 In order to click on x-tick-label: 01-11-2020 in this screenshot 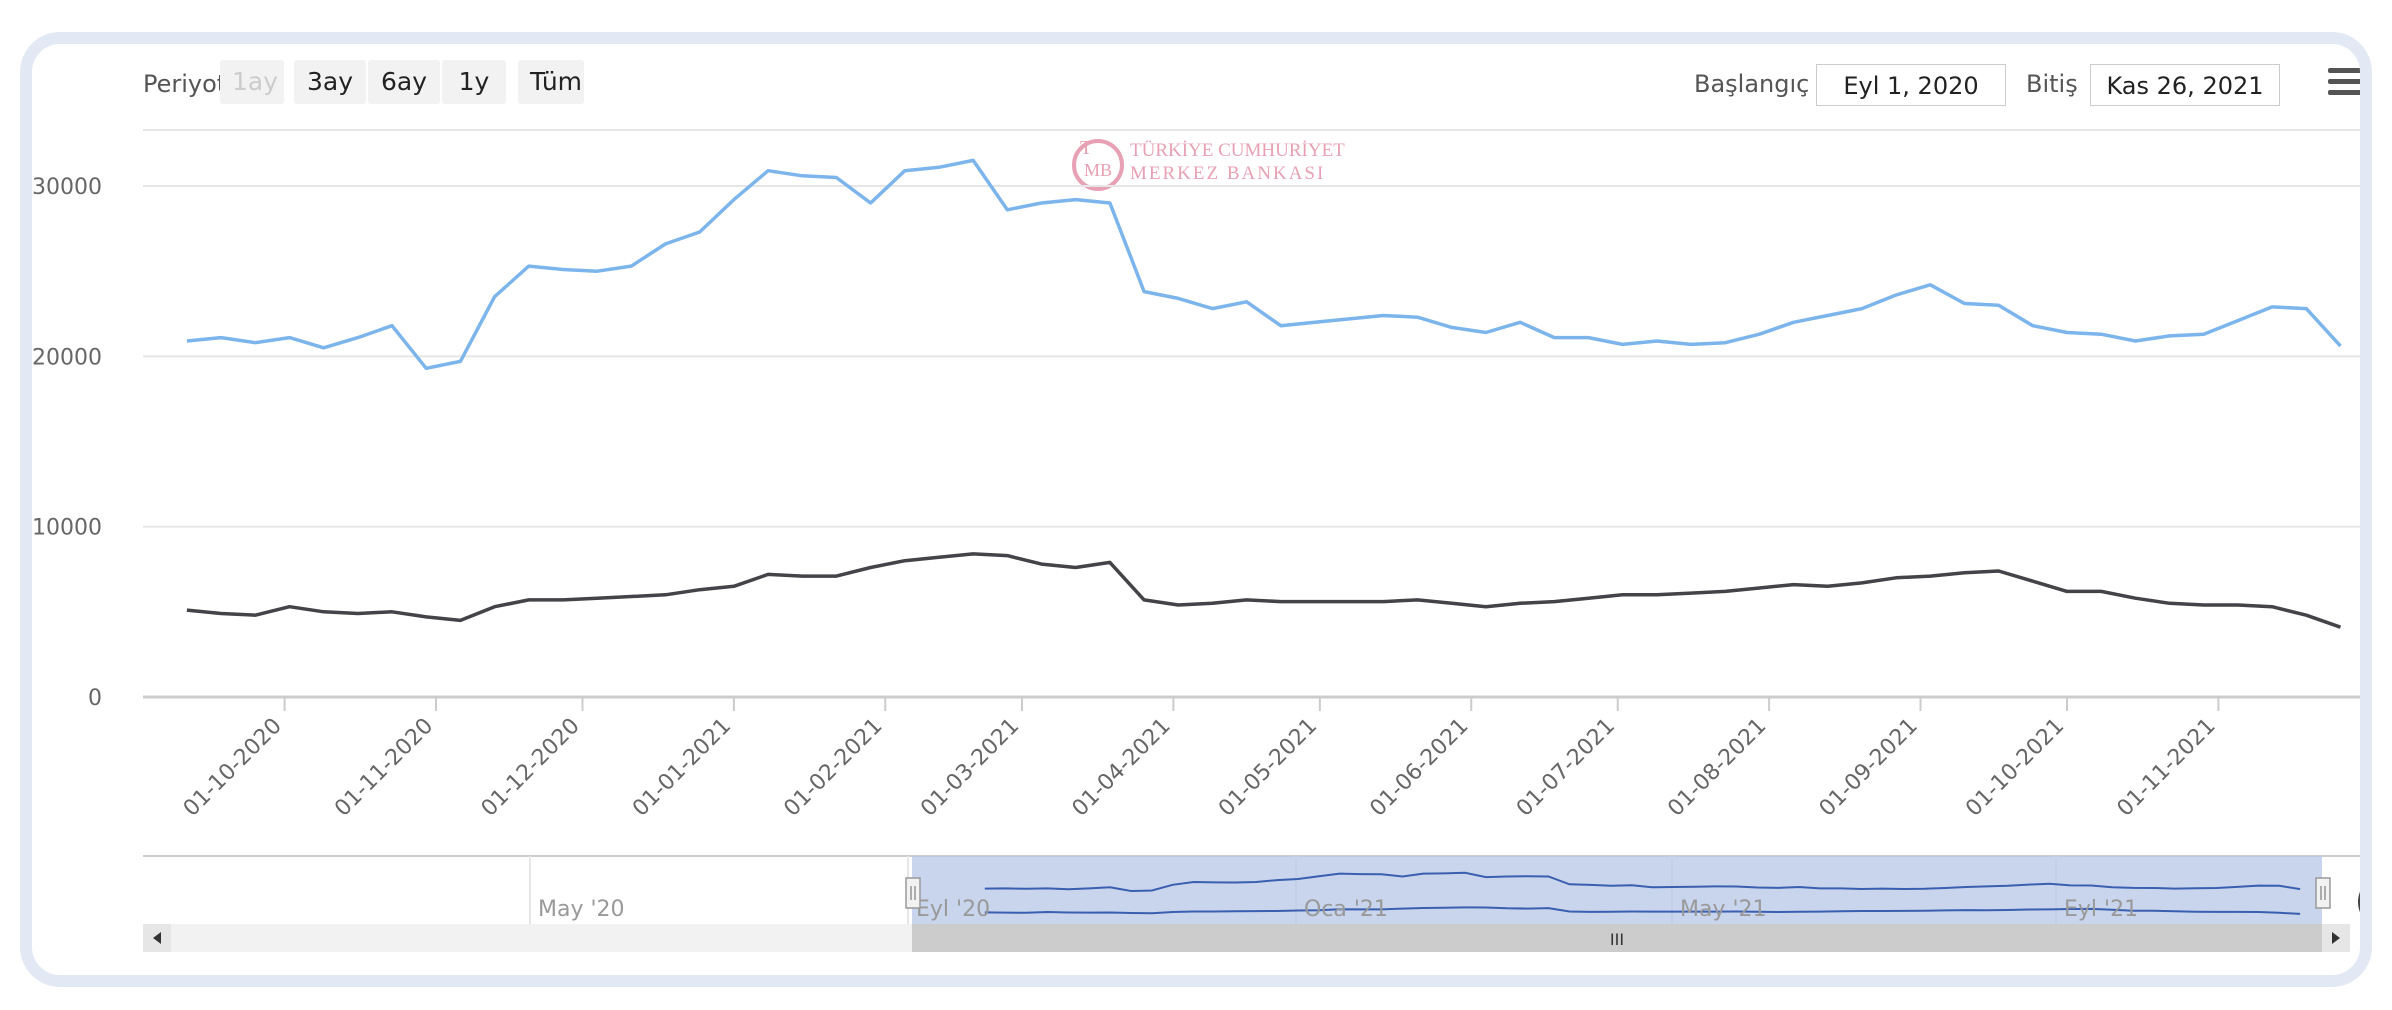, I will do `click(384, 768)`.